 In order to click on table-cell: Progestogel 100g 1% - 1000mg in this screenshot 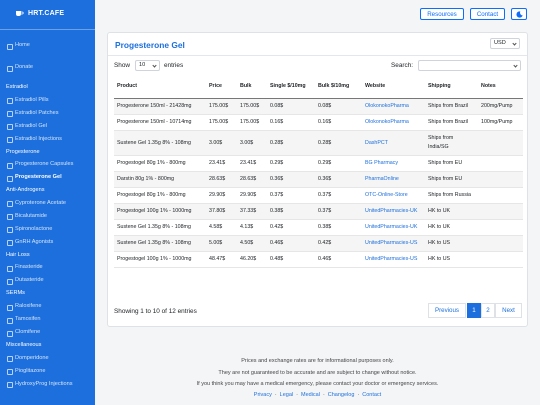, I will do `click(160, 260)`.